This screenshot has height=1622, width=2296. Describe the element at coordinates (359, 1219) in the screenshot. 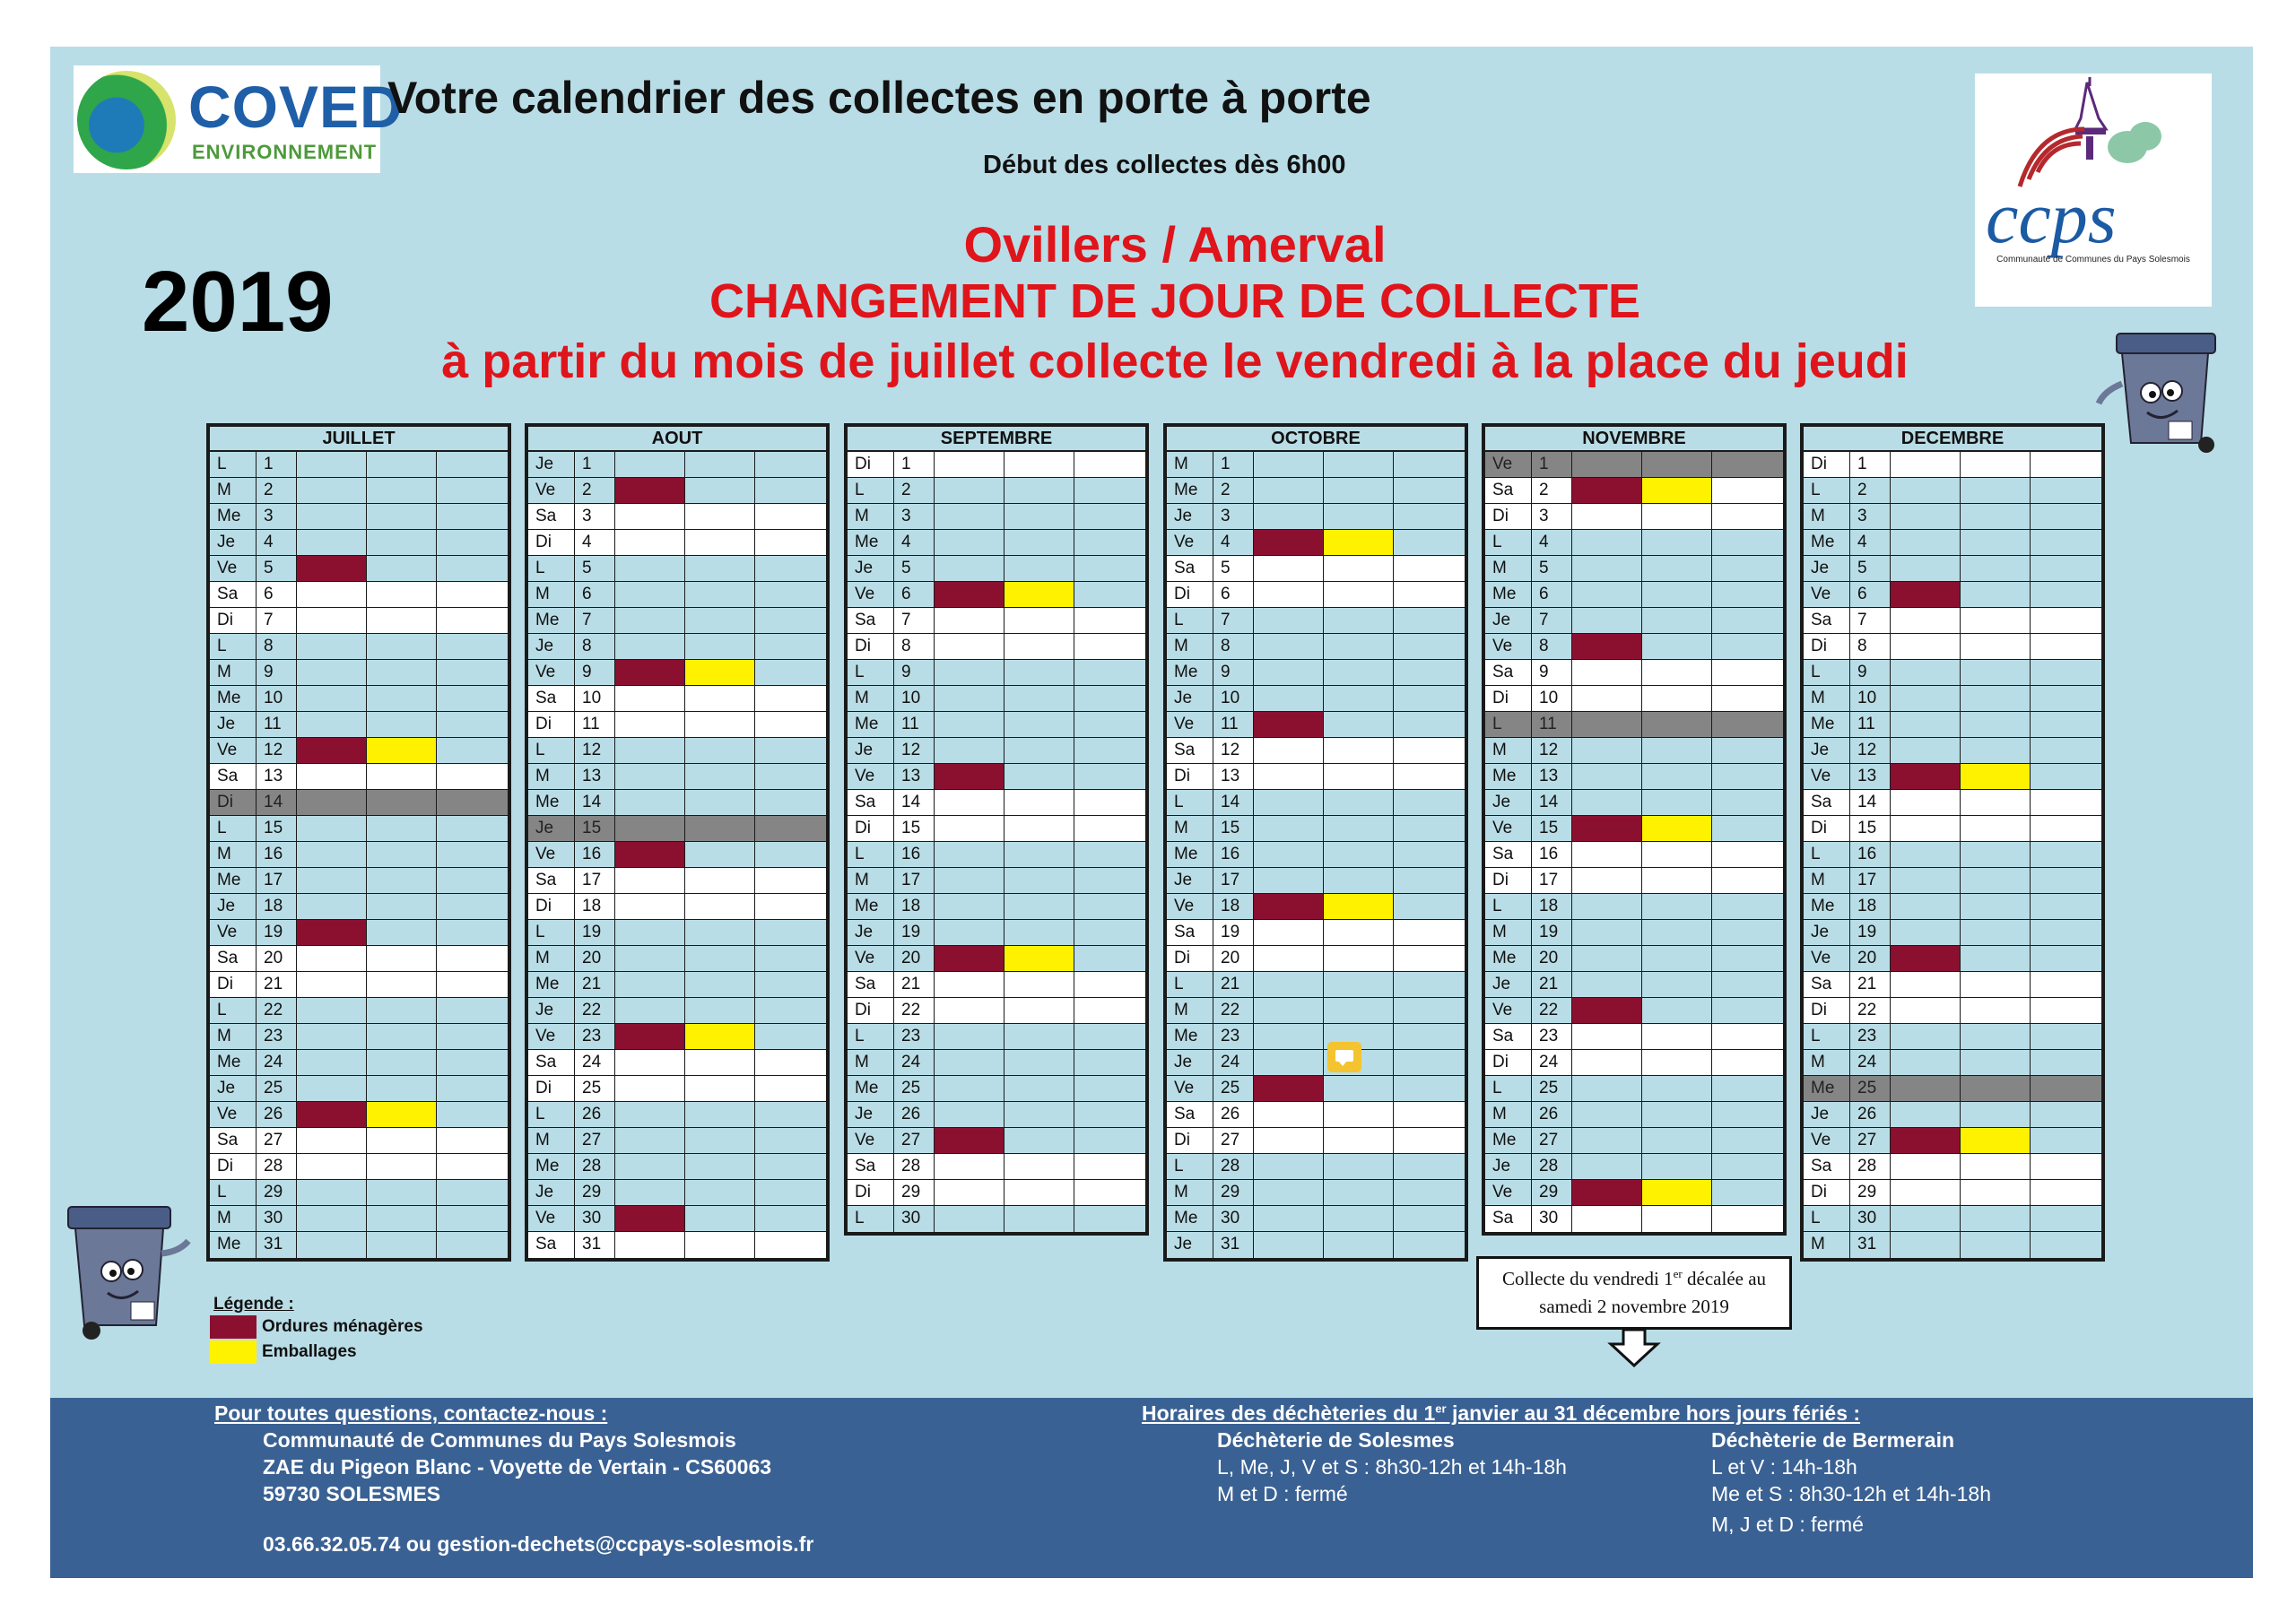

I see `day-row: M 30` at that location.